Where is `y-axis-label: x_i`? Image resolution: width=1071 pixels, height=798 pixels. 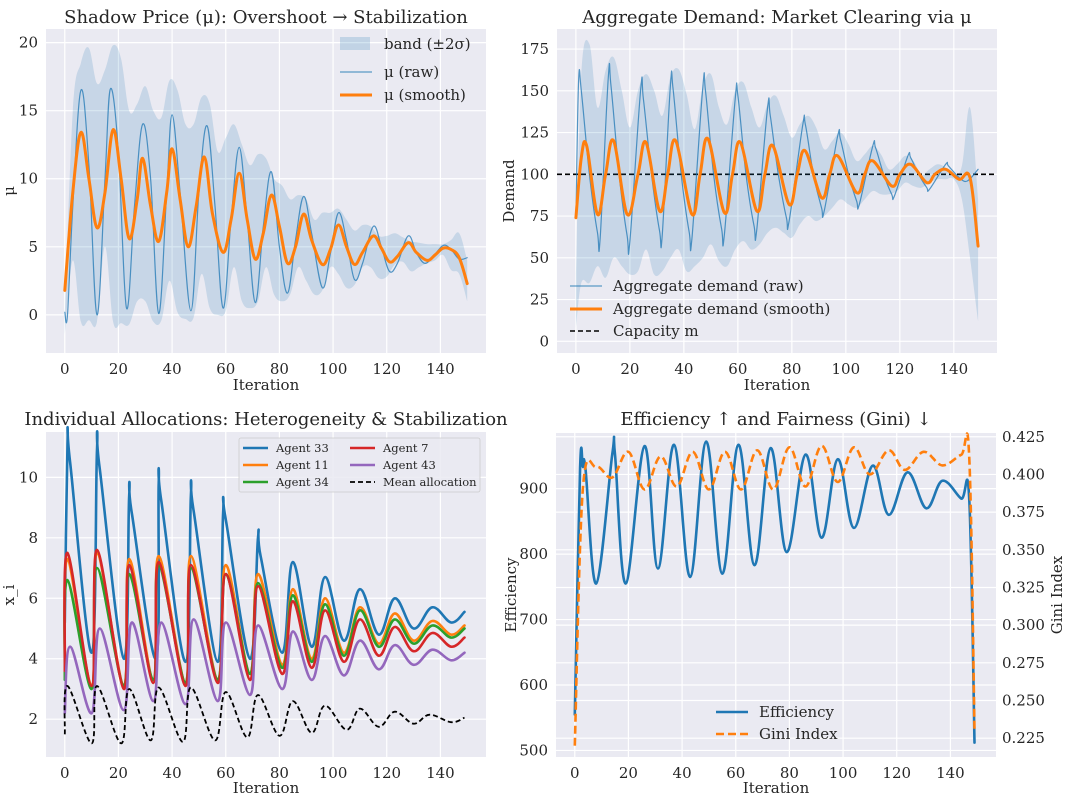
y-axis-label: x_i is located at coordinates (9, 594).